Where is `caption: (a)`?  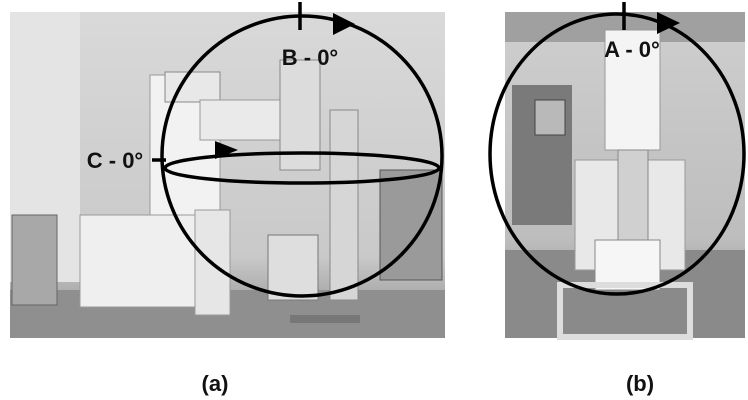 caption: (a) is located at coordinates (215, 383).